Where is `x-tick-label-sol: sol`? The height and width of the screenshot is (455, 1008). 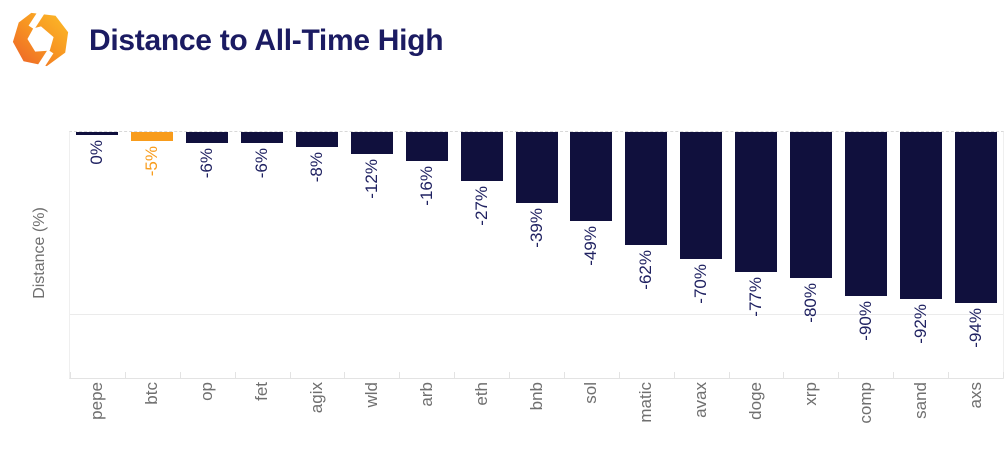
x-tick-label-sol: sol is located at coordinates (591, 393).